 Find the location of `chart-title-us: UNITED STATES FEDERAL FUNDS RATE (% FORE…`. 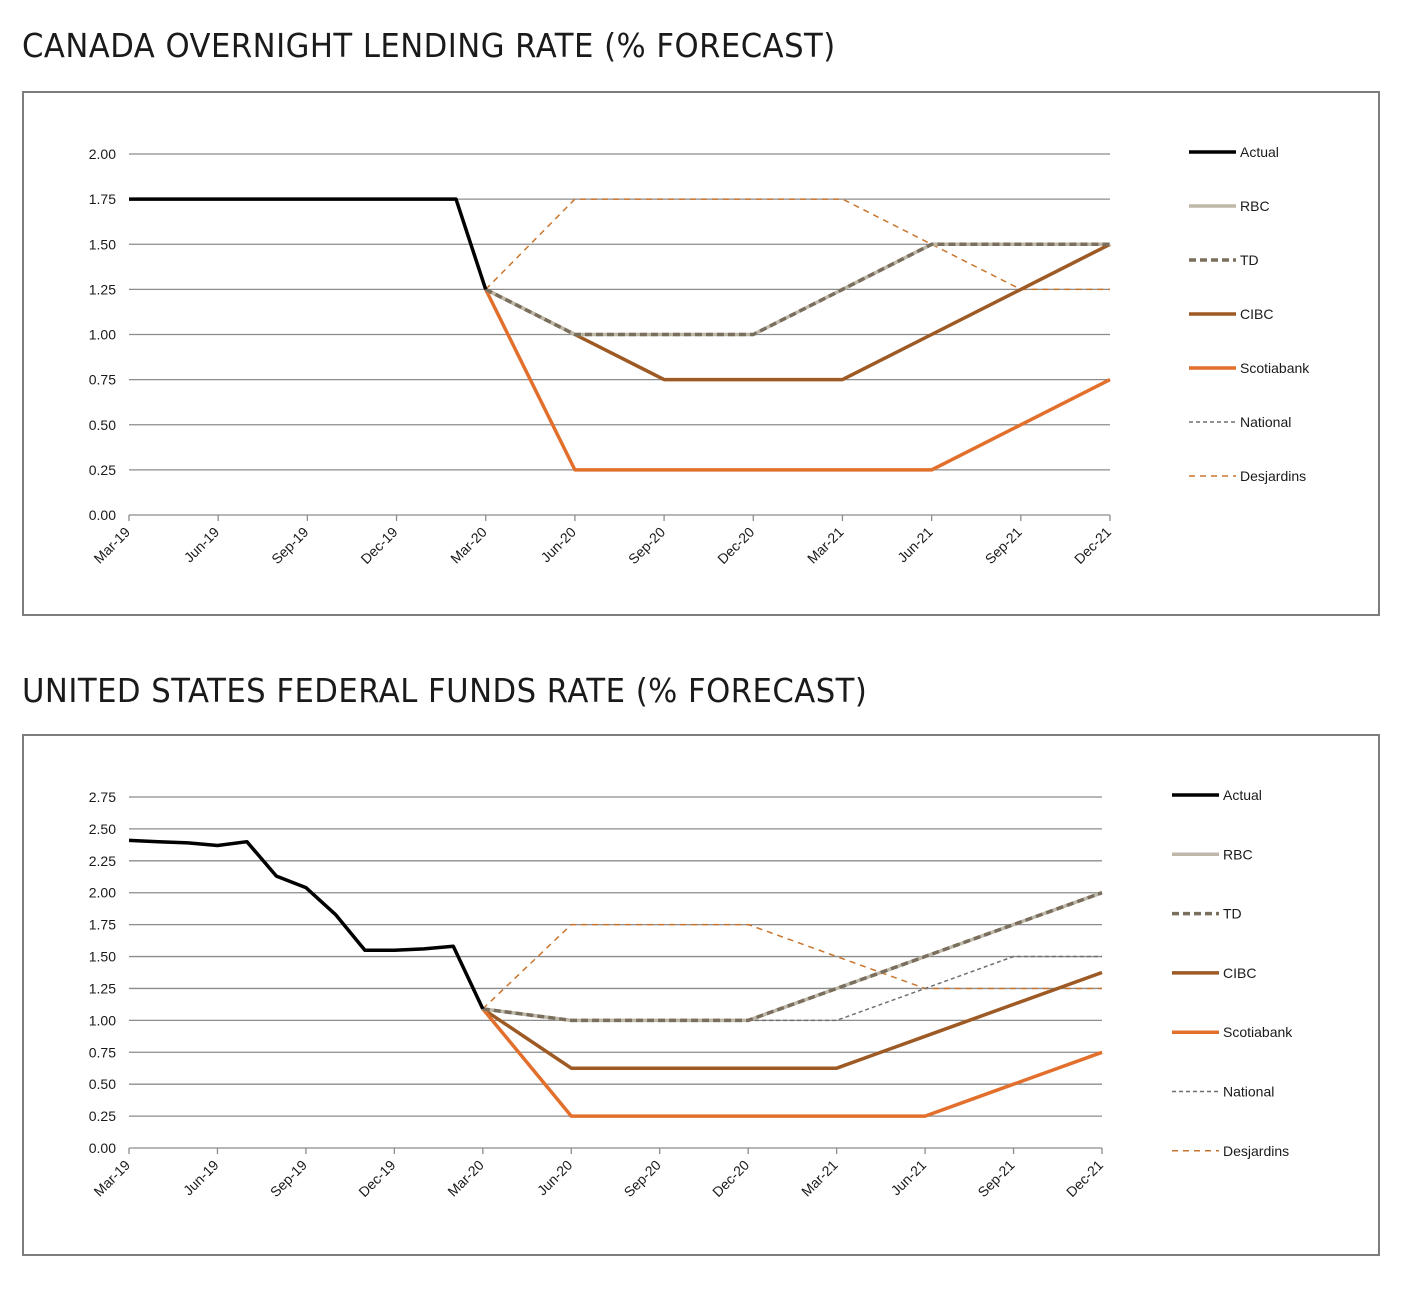

chart-title-us: UNITED STATES FEDERAL FUNDS RATE (% FORE… is located at coordinates (445, 690).